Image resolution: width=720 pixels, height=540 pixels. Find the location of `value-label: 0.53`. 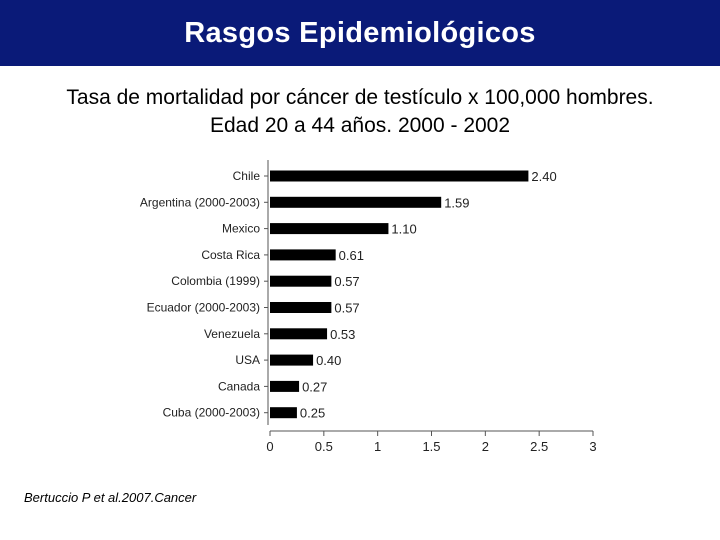

value-label: 0.53 is located at coordinates (342, 334).